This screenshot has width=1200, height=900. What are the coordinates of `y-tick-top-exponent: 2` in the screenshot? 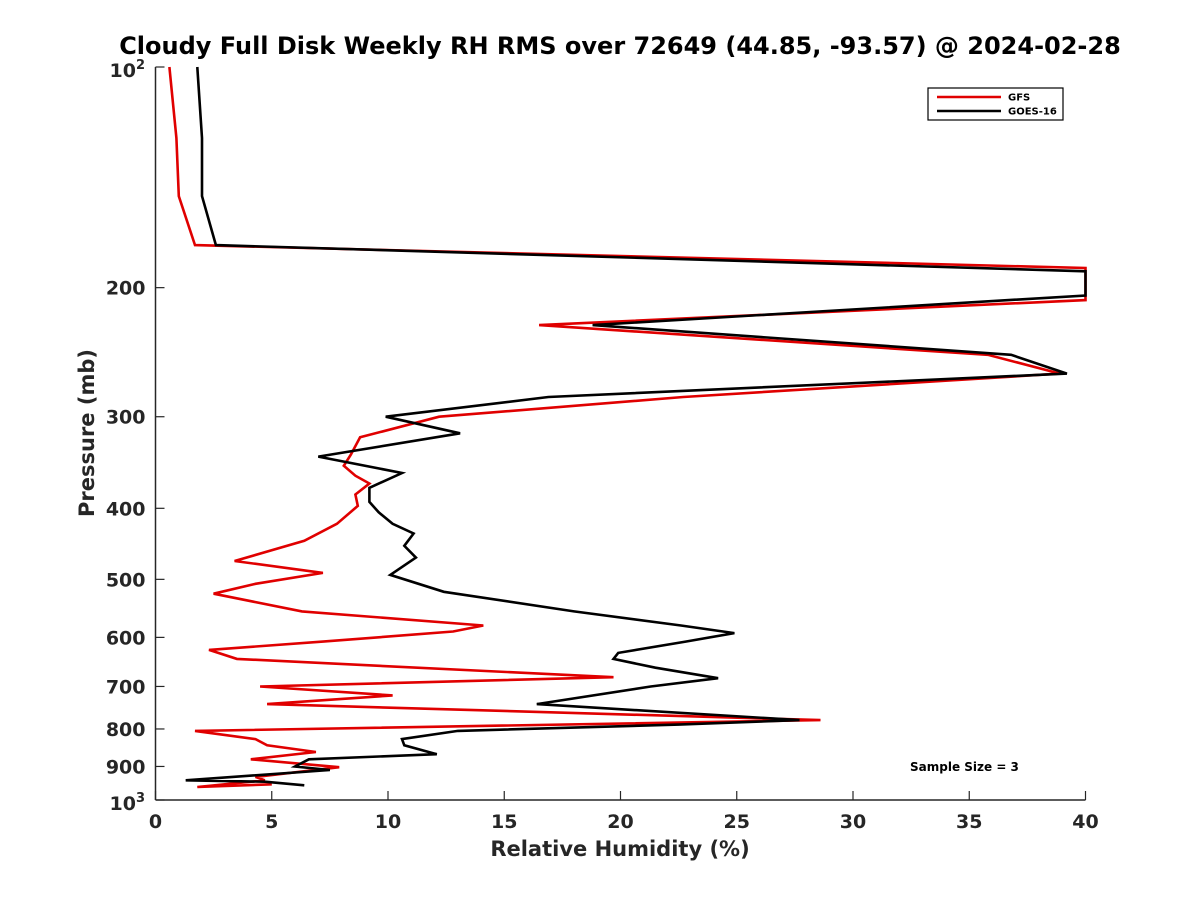 It's located at (140, 65).